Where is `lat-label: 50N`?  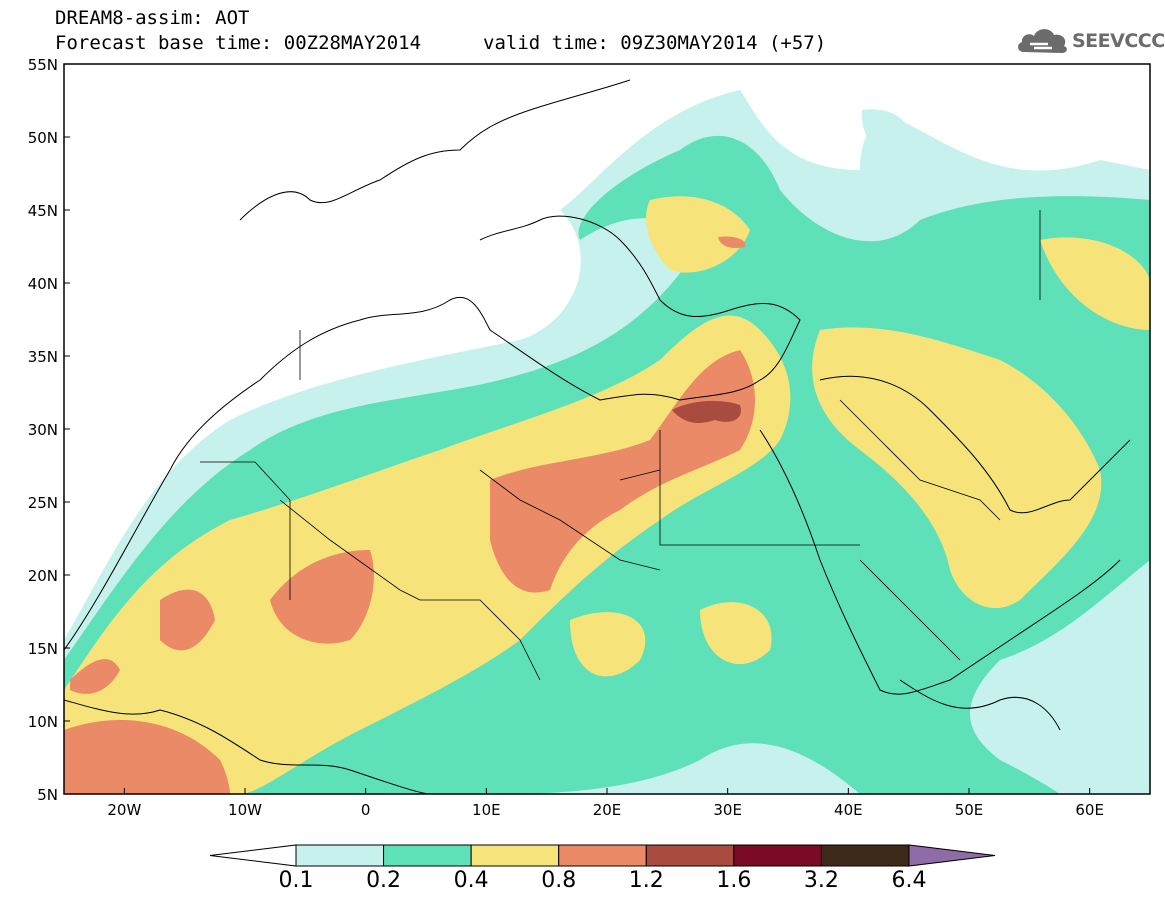 lat-label: 50N is located at coordinates (43, 138).